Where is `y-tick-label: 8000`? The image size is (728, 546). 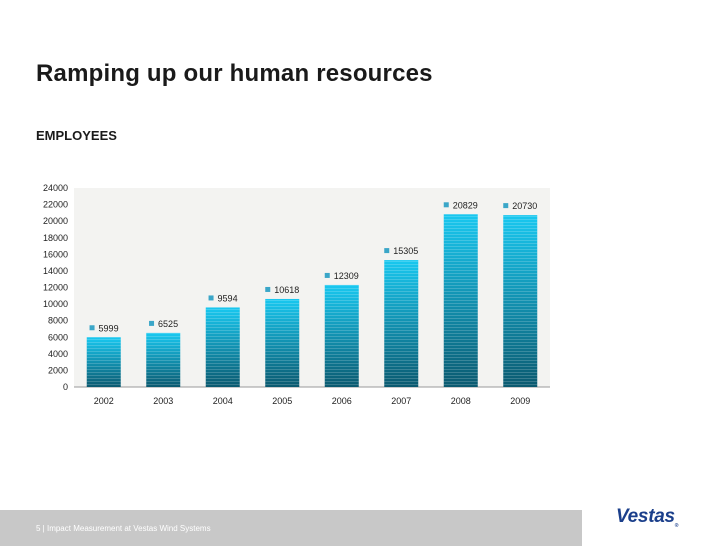
y-tick-label: 8000 is located at coordinates (58, 321).